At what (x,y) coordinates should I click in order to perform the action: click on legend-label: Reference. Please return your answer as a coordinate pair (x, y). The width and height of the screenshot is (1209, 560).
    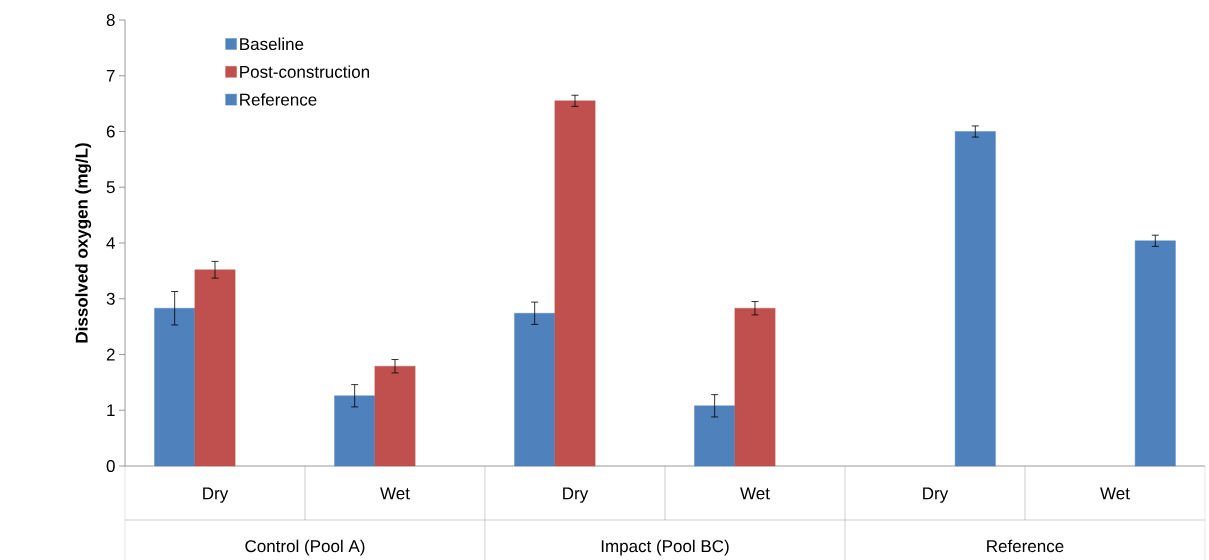
    Looking at the image, I should click on (278, 99).